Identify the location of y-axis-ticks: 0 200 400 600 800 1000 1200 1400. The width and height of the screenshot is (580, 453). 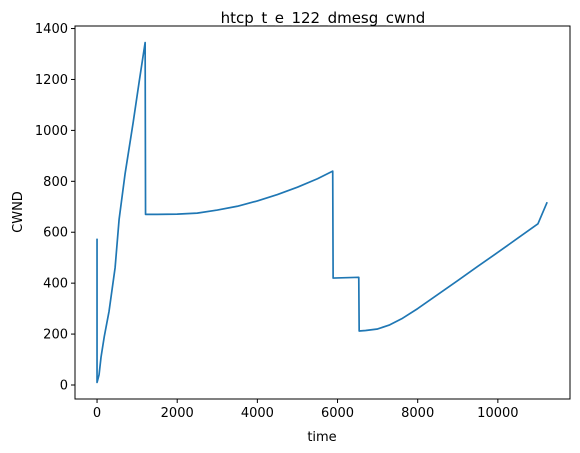
(55, 207).